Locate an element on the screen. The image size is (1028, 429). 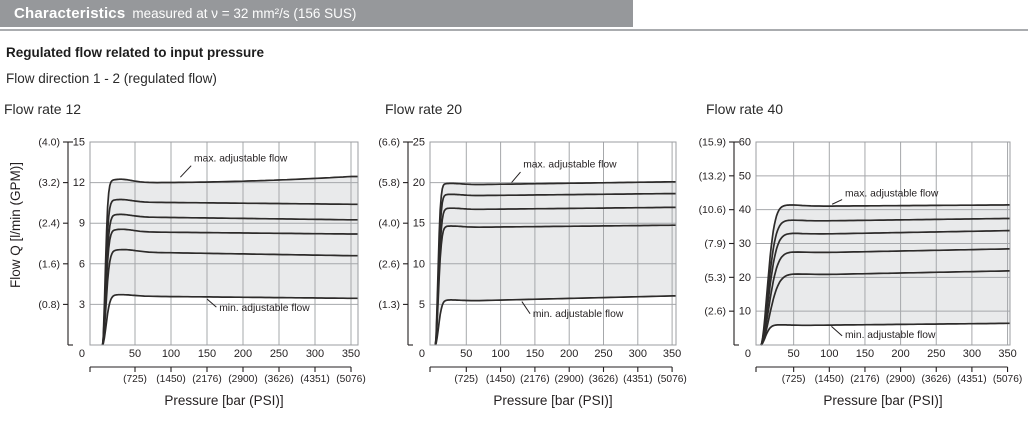
annotation-min-adjustable-flow: min. adjustable flow is located at coordinates (572, 310).